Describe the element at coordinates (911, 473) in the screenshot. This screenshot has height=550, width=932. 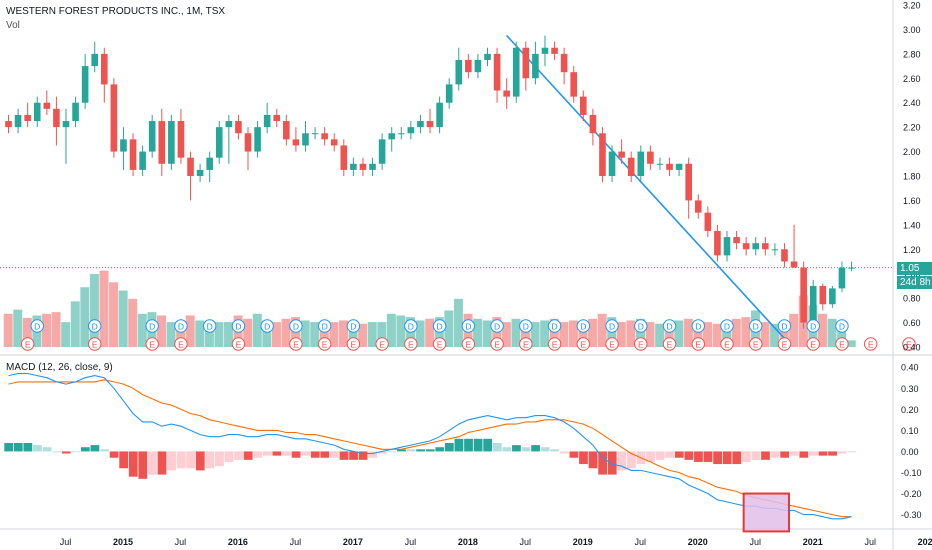
I see `macd-tick-label: -0.10` at that location.